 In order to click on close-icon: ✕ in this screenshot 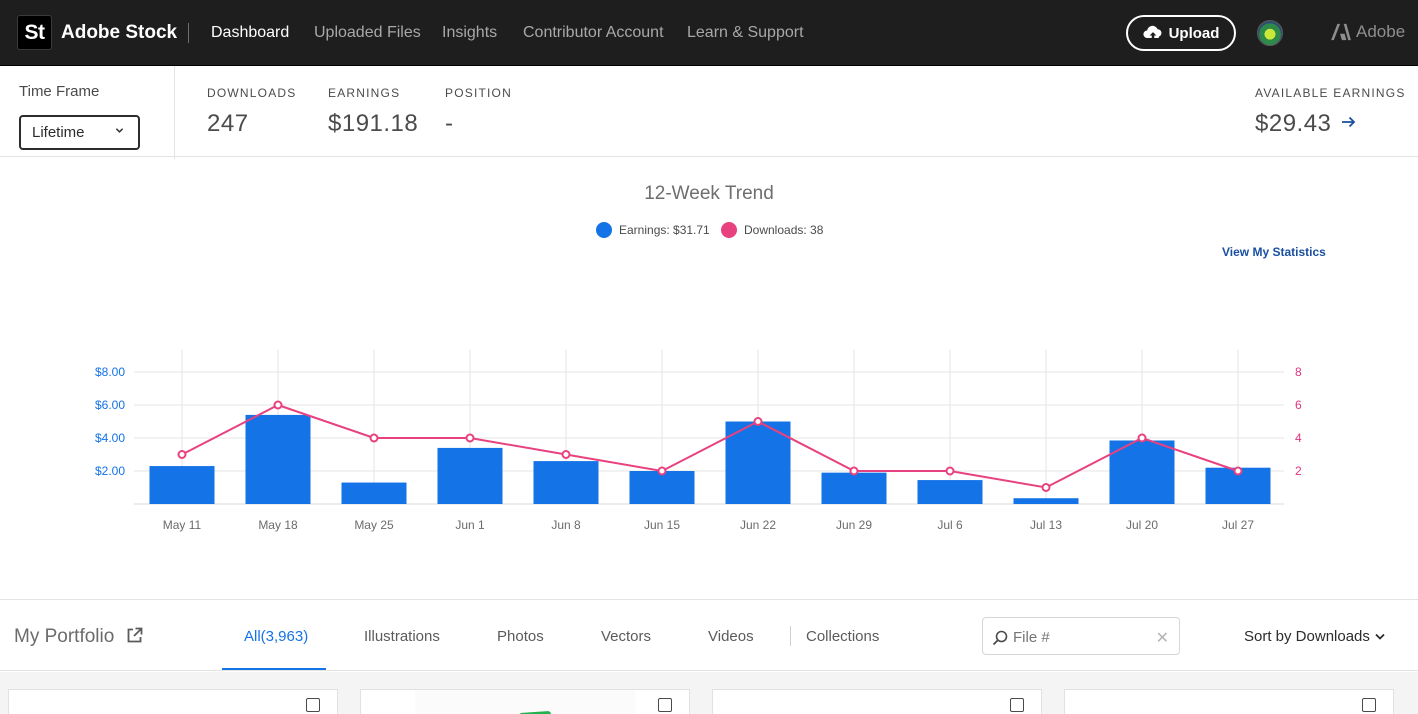, I will do `click(1162, 638)`.